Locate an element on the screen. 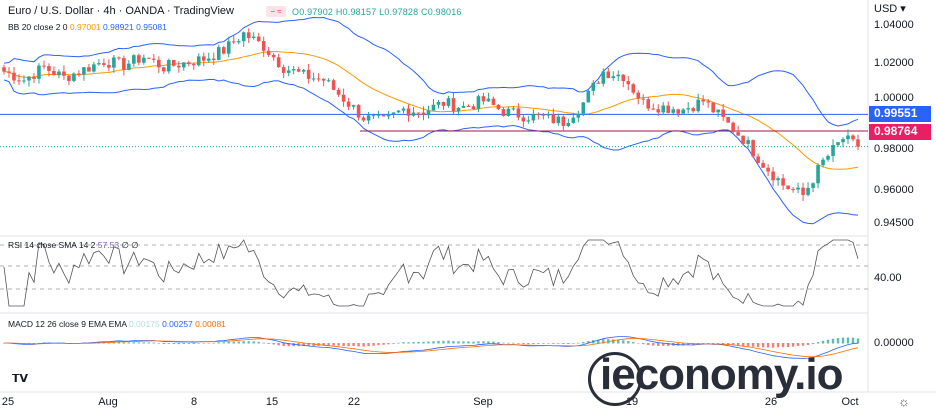 This screenshot has width=936, height=414. settings-icon: ☼ is located at coordinates (904, 401).